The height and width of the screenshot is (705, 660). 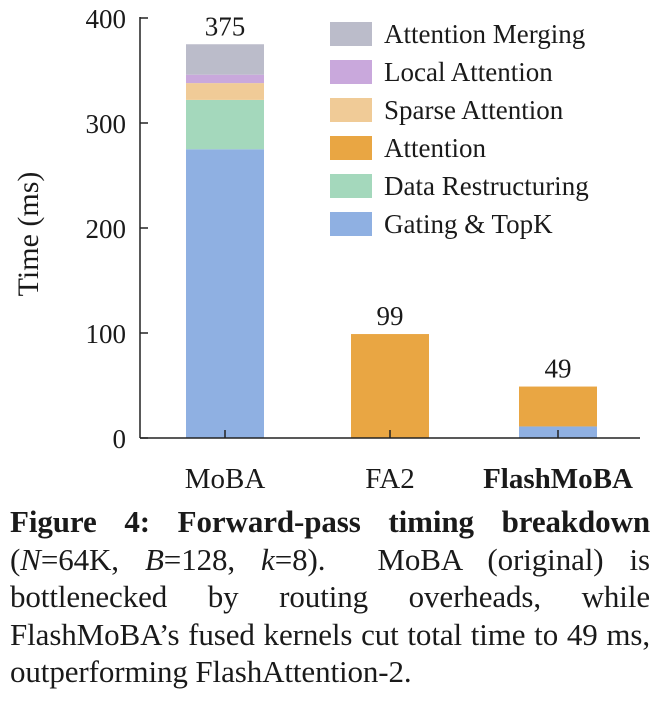 I want to click on caption-param-2-symbol: k, so click(x=268, y=559).